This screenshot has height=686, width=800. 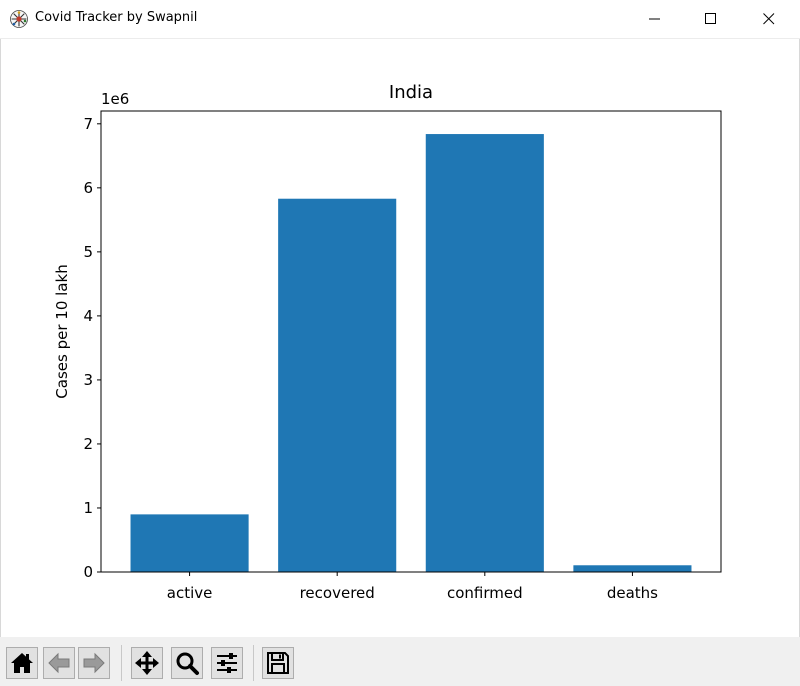 What do you see at coordinates (337, 593) in the screenshot?
I see `x-tick-label: recovered` at bounding box center [337, 593].